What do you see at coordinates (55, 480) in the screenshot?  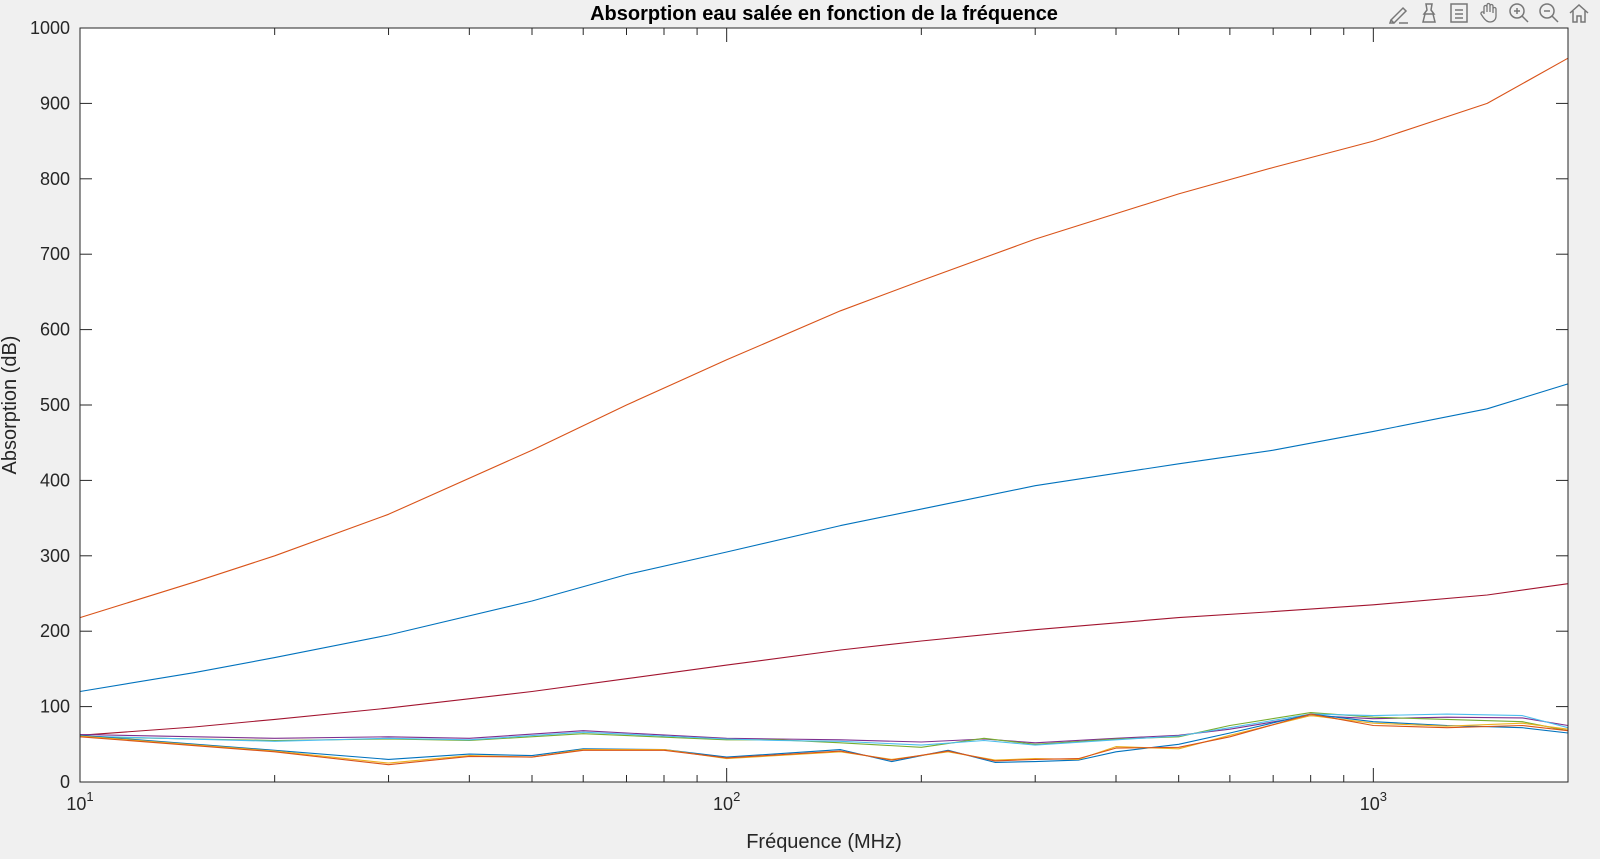 I see `y-tick-label: 400` at bounding box center [55, 480].